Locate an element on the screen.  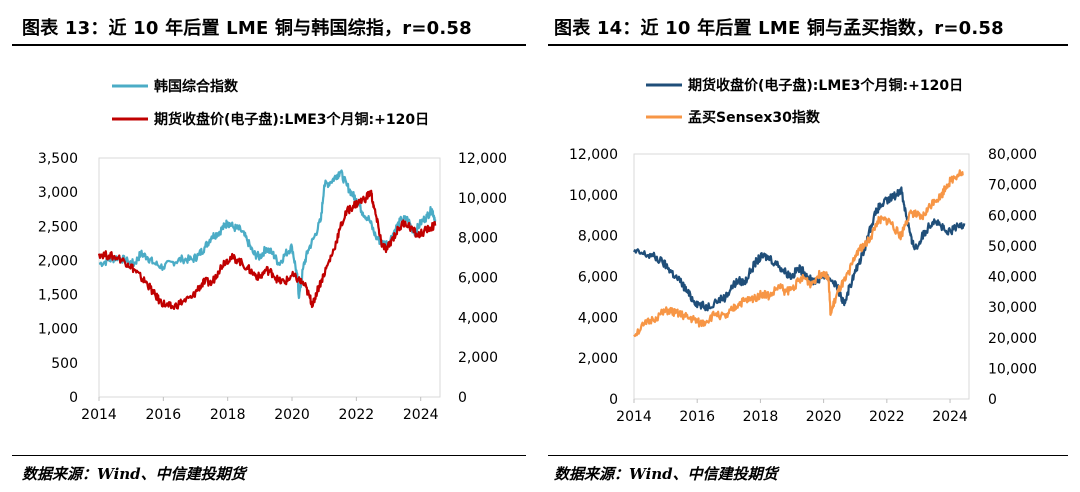
right-tick-label: 40,000 is located at coordinates (1012, 278).